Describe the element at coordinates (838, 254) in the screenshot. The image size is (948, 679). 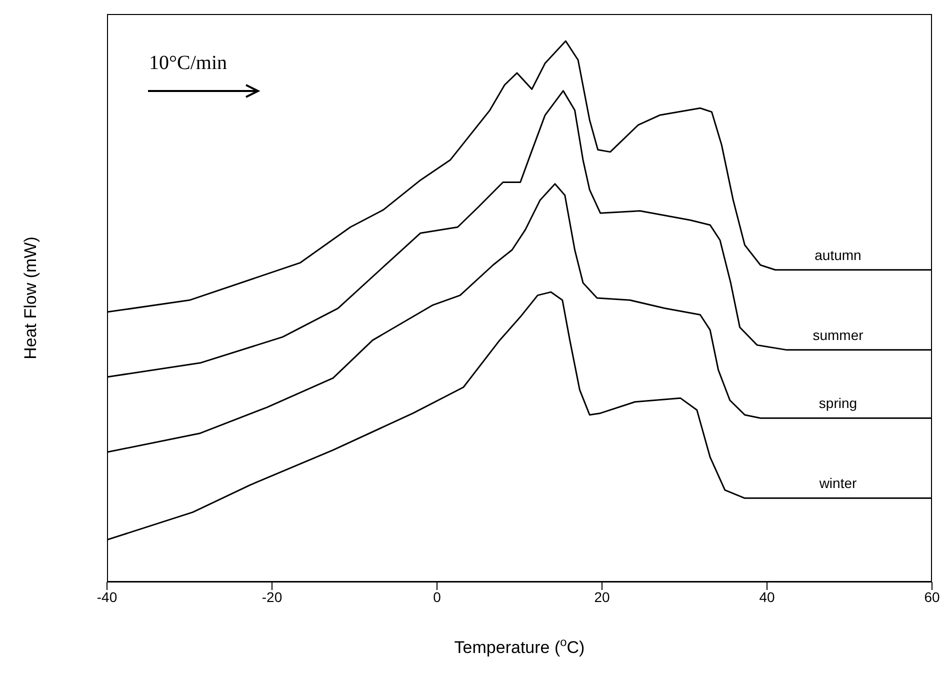
I see `series-label: autumn` at that location.